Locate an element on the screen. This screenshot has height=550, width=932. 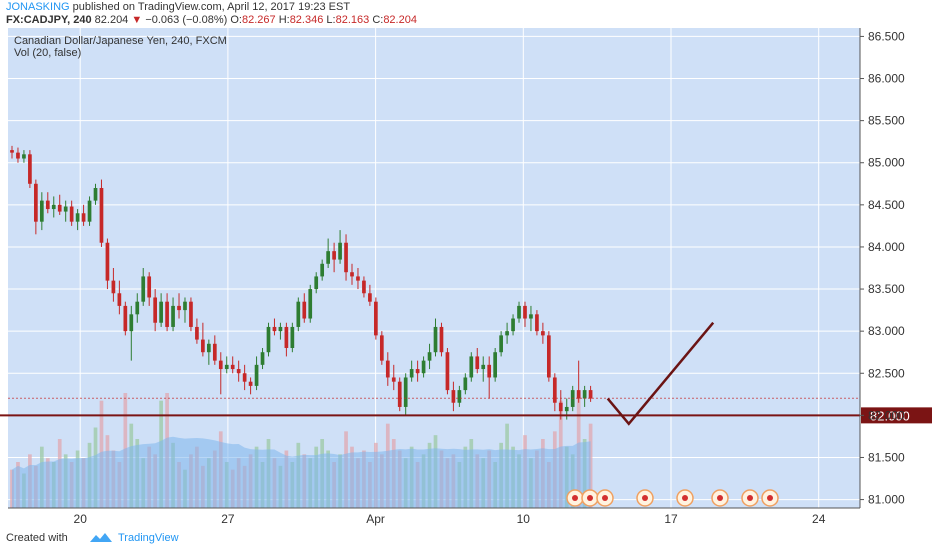
low-value: 82.163 is located at coordinates (352, 20).